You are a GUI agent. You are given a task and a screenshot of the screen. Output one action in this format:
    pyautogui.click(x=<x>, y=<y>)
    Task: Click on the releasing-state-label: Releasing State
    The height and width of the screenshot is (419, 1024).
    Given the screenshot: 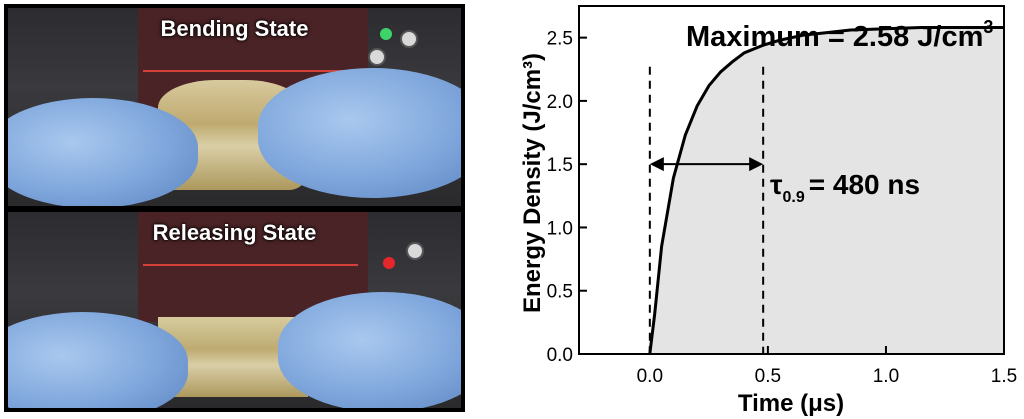 What is the action you would take?
    pyautogui.click(x=234, y=232)
    